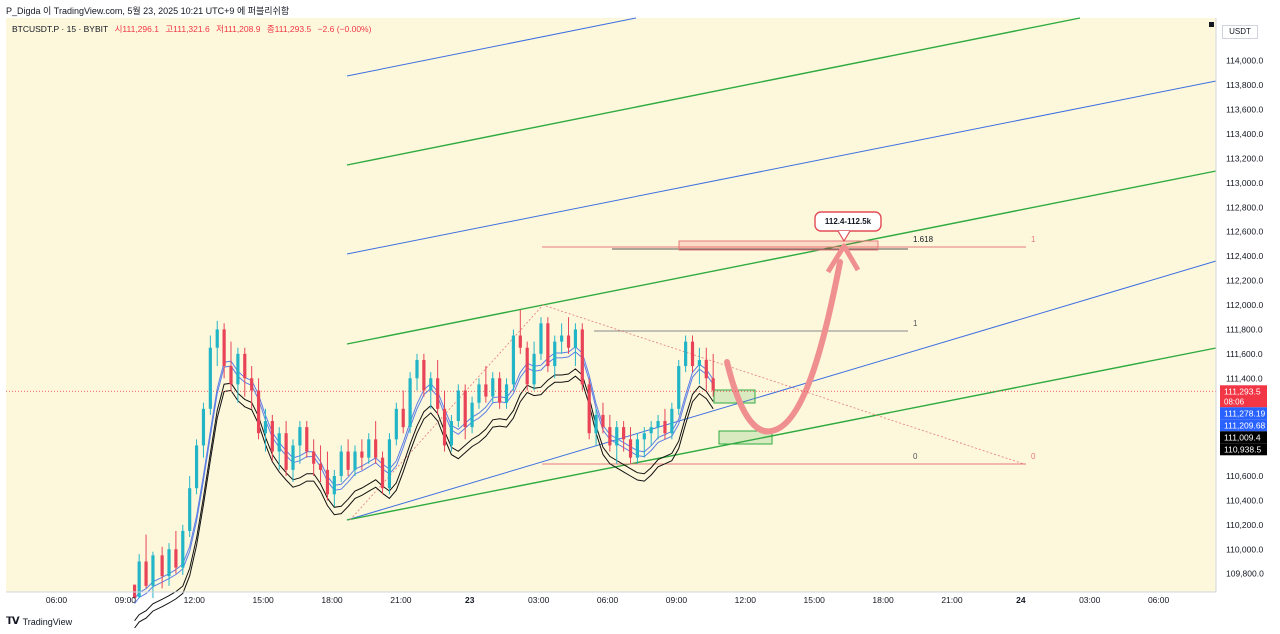 The width and height of the screenshot is (1280, 634). What do you see at coordinates (47, 621) in the screenshot?
I see `brand-name: TradingView` at bounding box center [47, 621].